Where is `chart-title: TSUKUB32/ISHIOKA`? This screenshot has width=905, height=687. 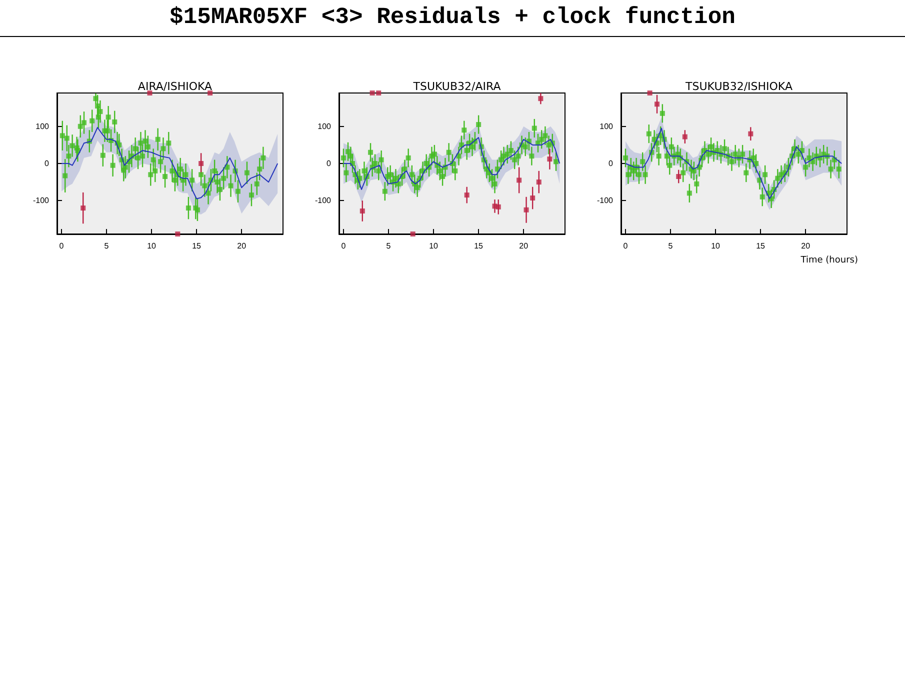
chart-title: TSUKUB32/ISHIOKA is located at coordinates (738, 86).